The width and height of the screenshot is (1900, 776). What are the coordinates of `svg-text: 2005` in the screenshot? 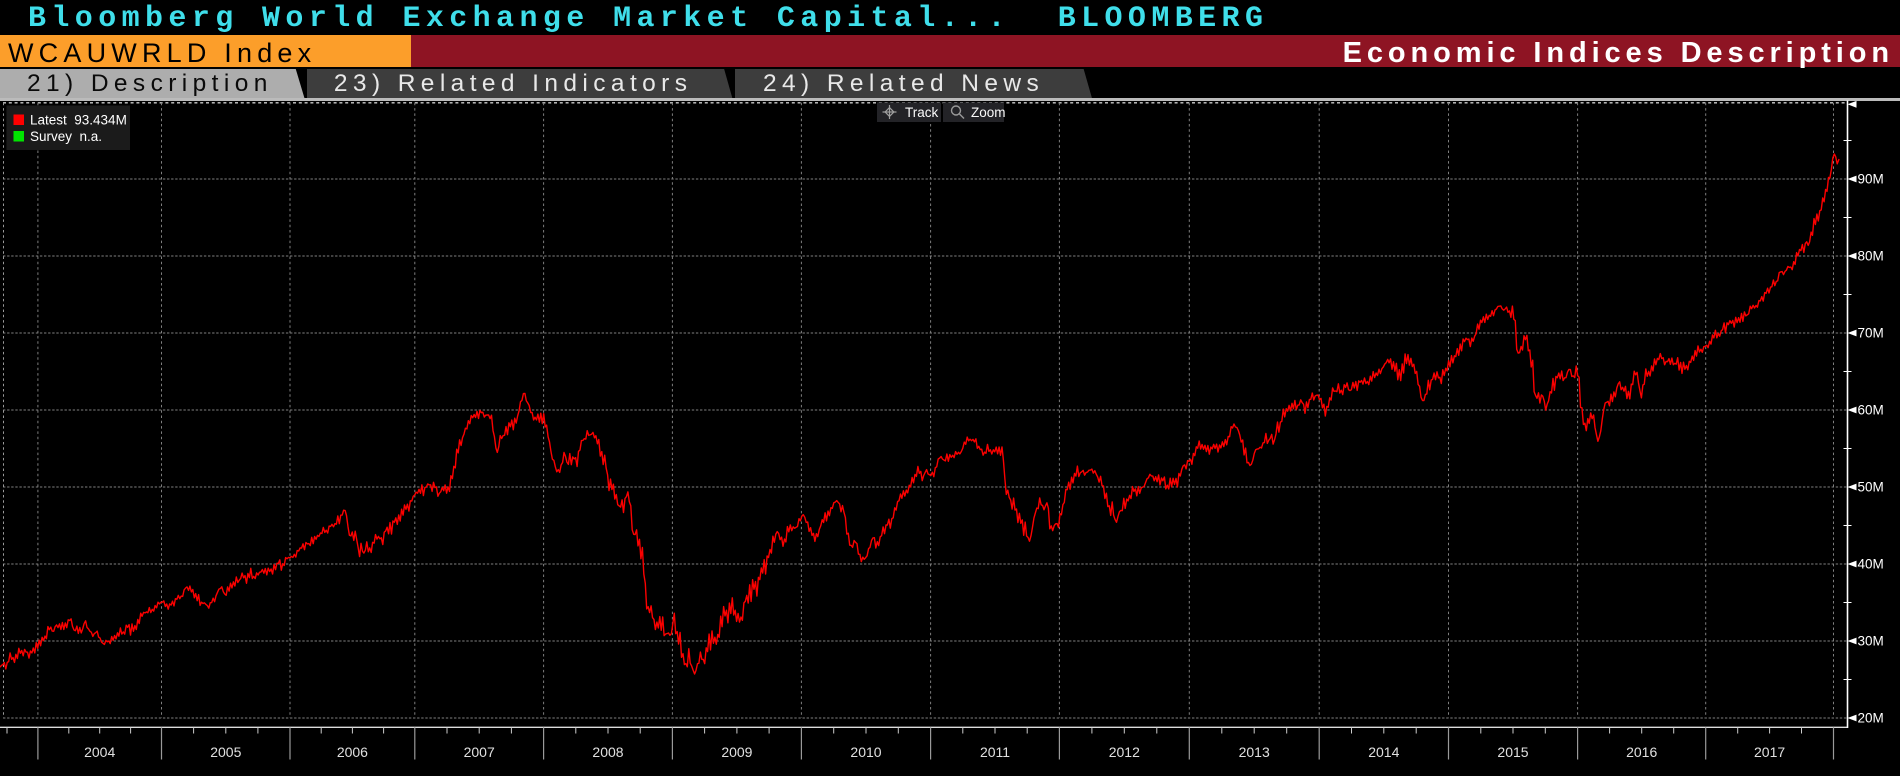 It's located at (225, 752).